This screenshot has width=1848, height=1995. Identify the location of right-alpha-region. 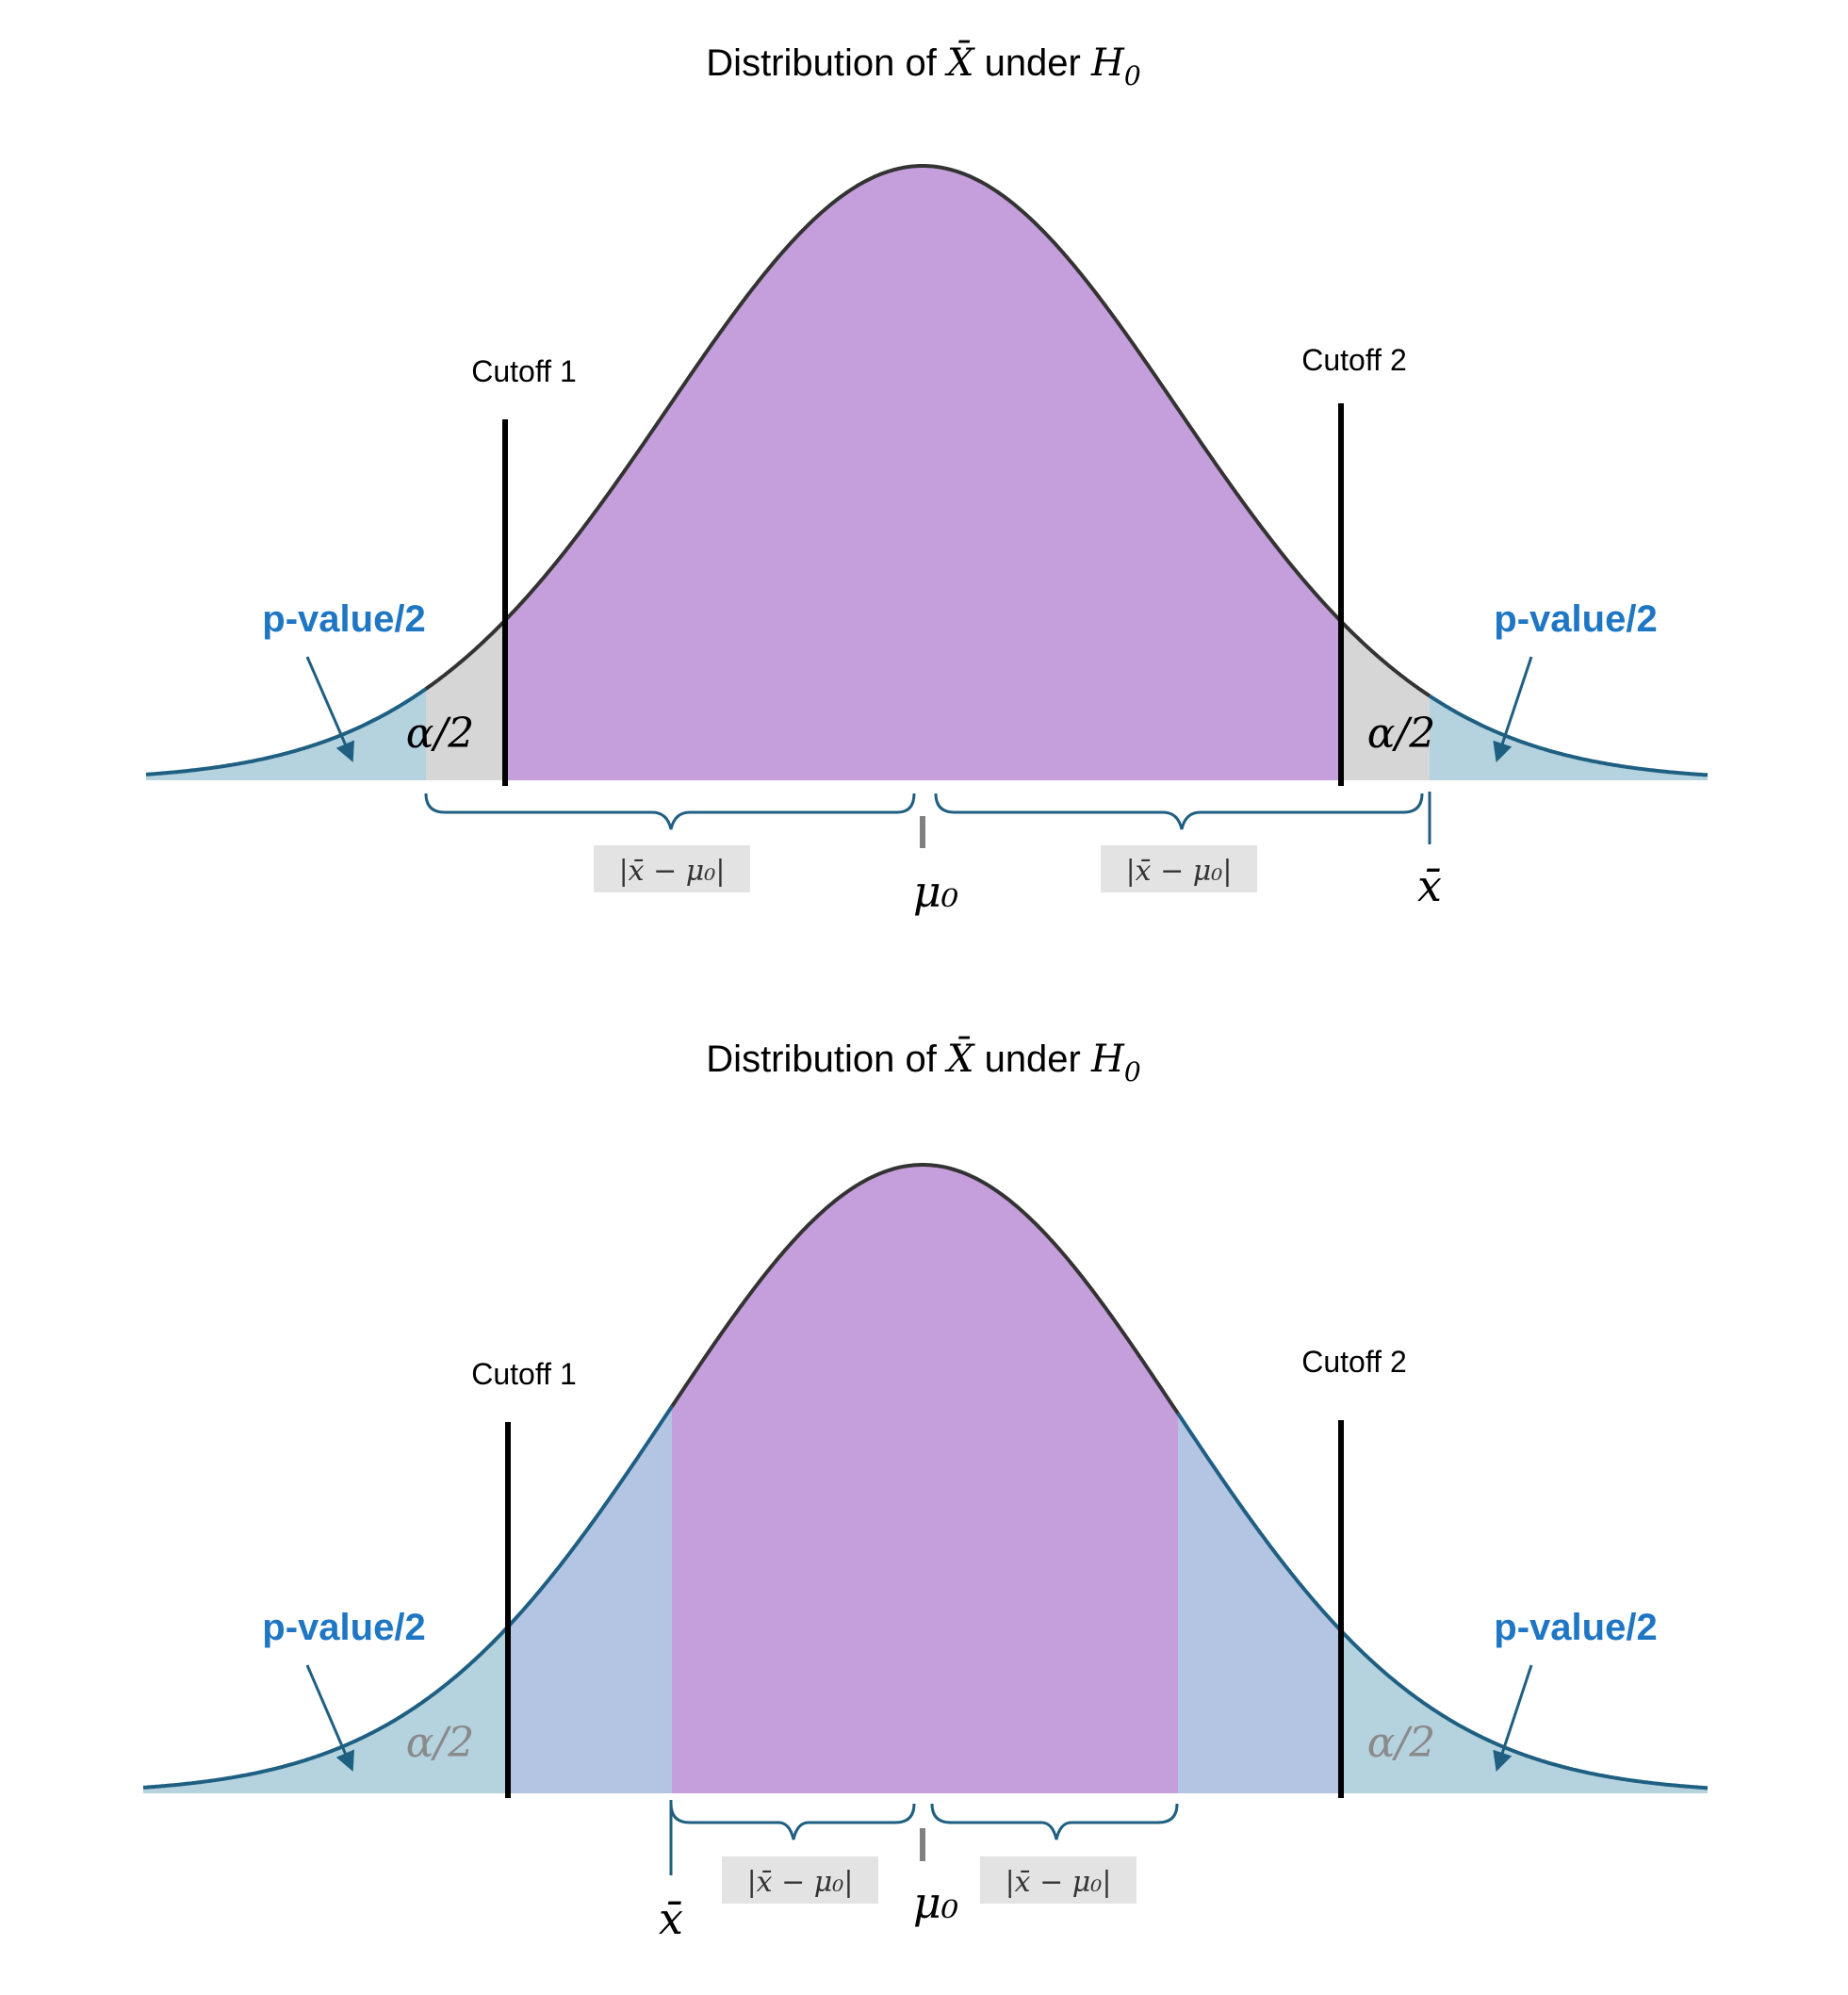
(1385, 700).